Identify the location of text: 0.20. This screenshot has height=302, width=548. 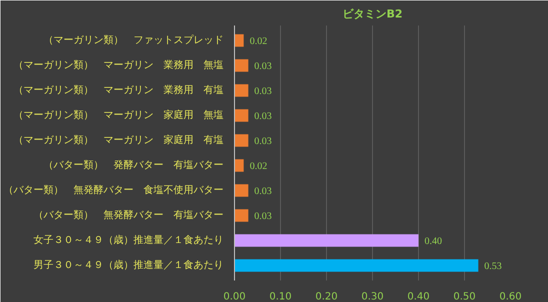
(326, 297).